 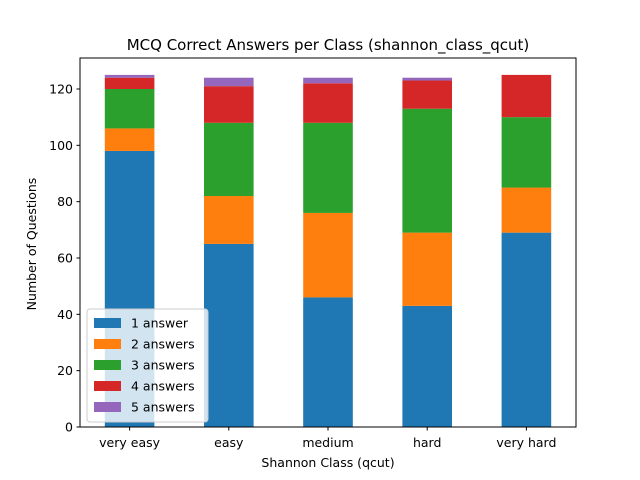 What do you see at coordinates (129, 442) in the screenshot?
I see `x-tick-label: very easy` at bounding box center [129, 442].